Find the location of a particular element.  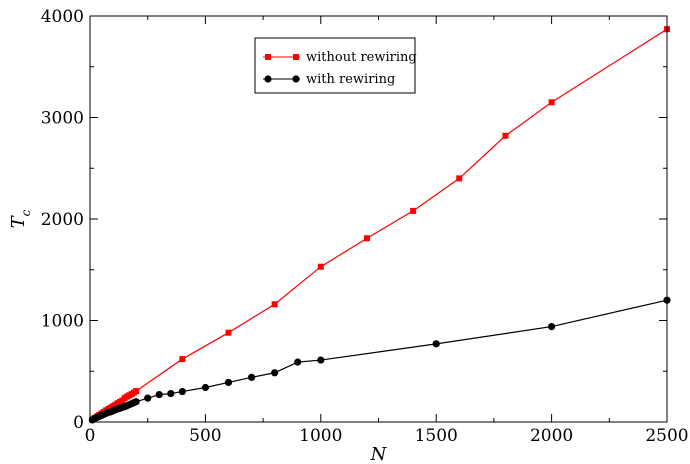

x-tick-label: 2500 is located at coordinates (666, 436).